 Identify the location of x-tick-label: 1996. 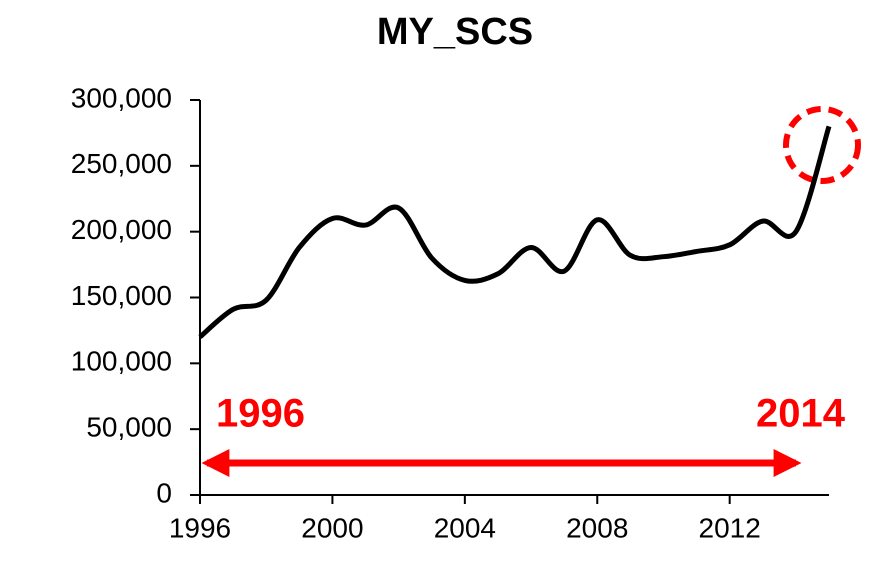
(200, 527).